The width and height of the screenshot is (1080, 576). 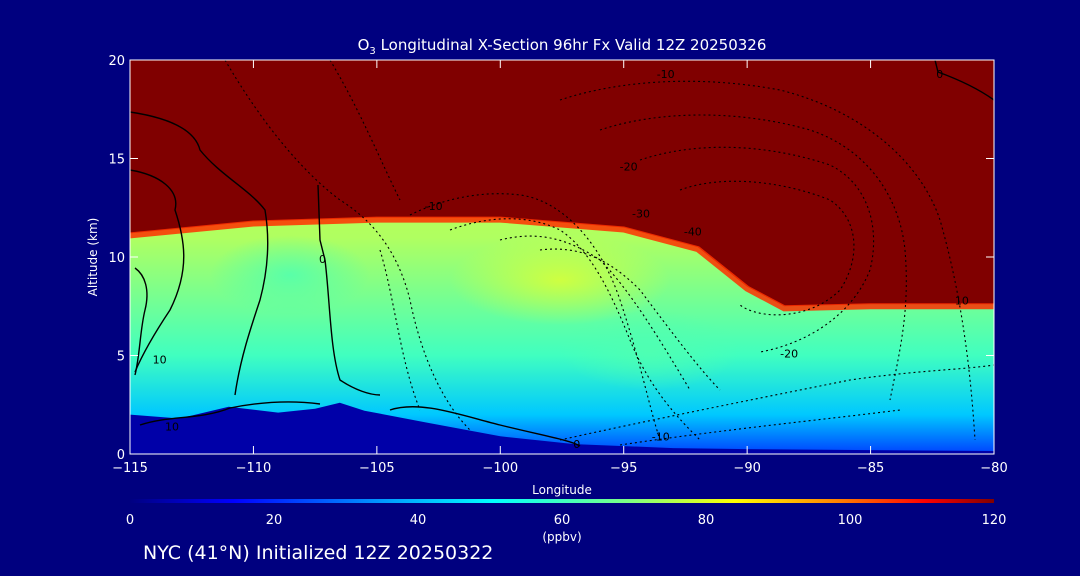 I want to click on contour-label: -40, so click(x=693, y=231).